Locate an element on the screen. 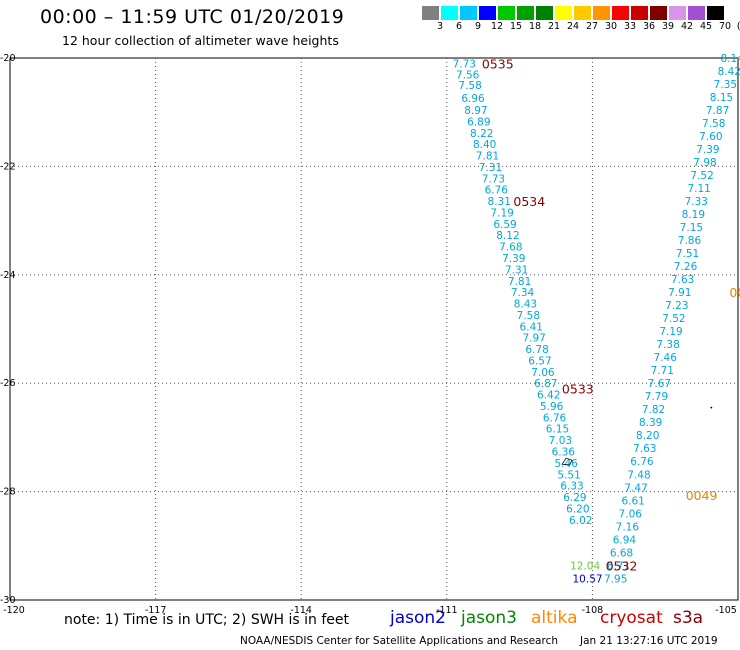 This screenshot has height=650, width=740. map-title: 00:00 – 11:59 UTC 01/20/2019 is located at coordinates (192, 17).